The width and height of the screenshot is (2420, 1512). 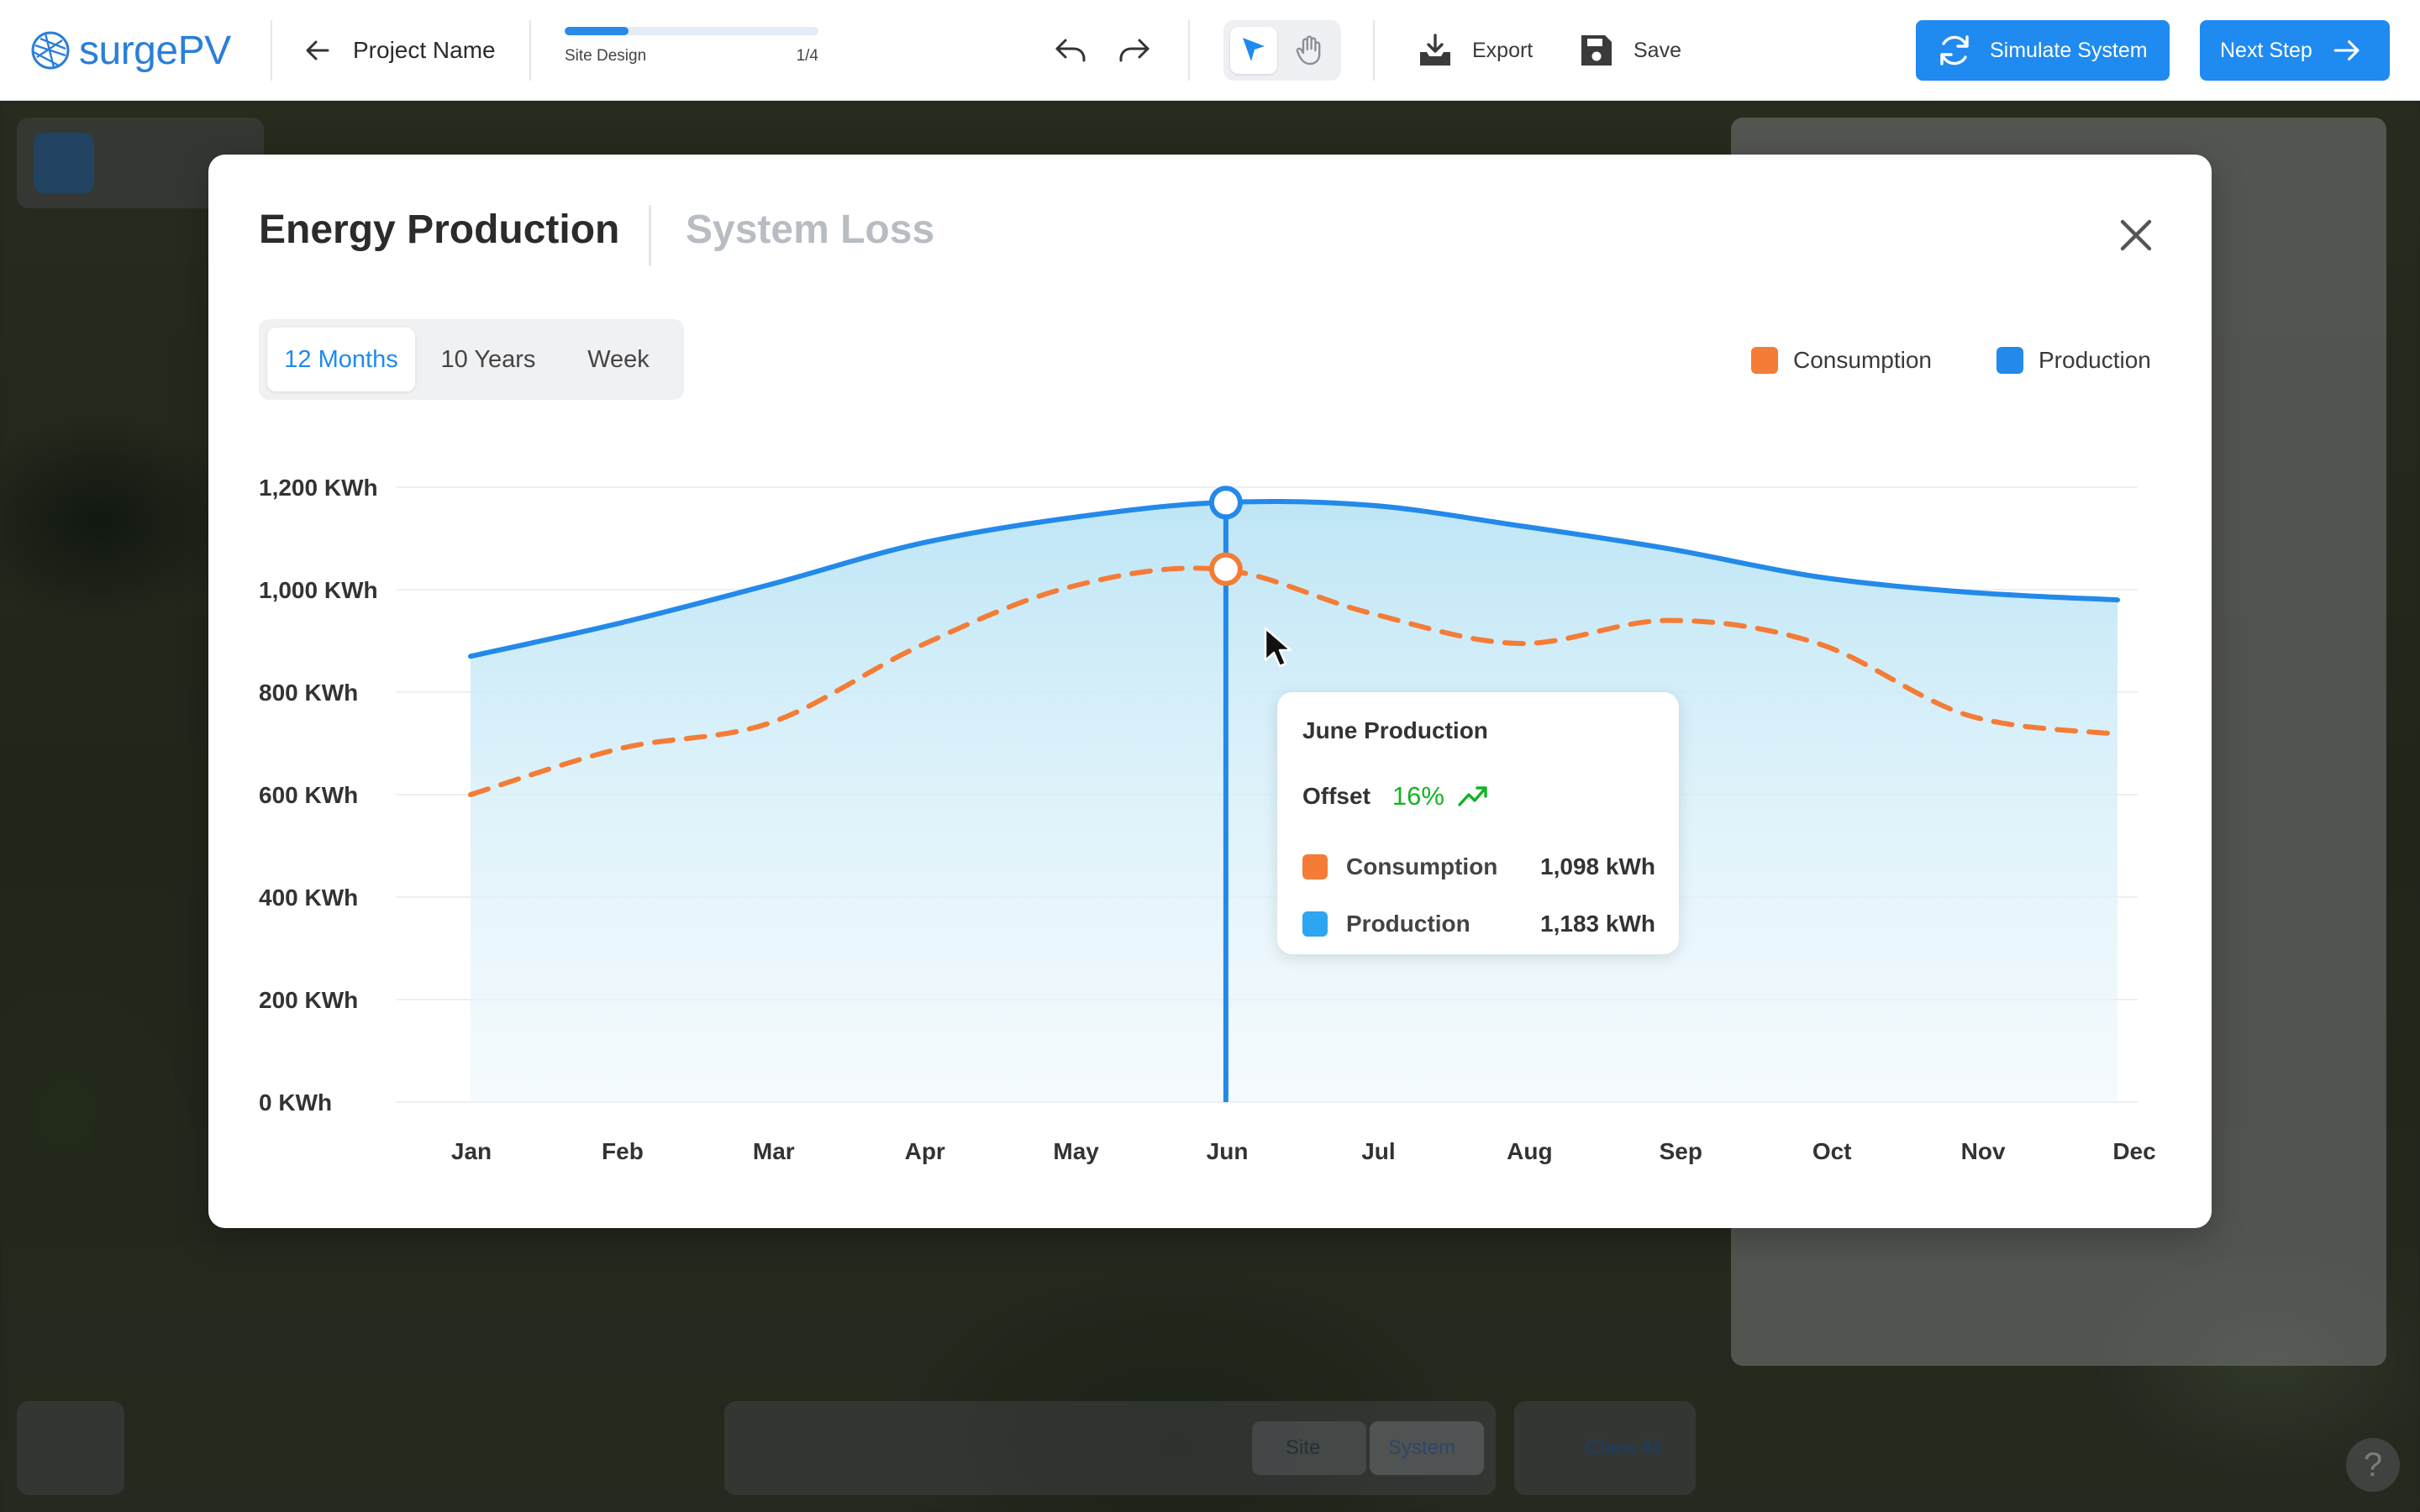 What do you see at coordinates (1408, 924) in the screenshot?
I see `tooltip-production-label: Production` at bounding box center [1408, 924].